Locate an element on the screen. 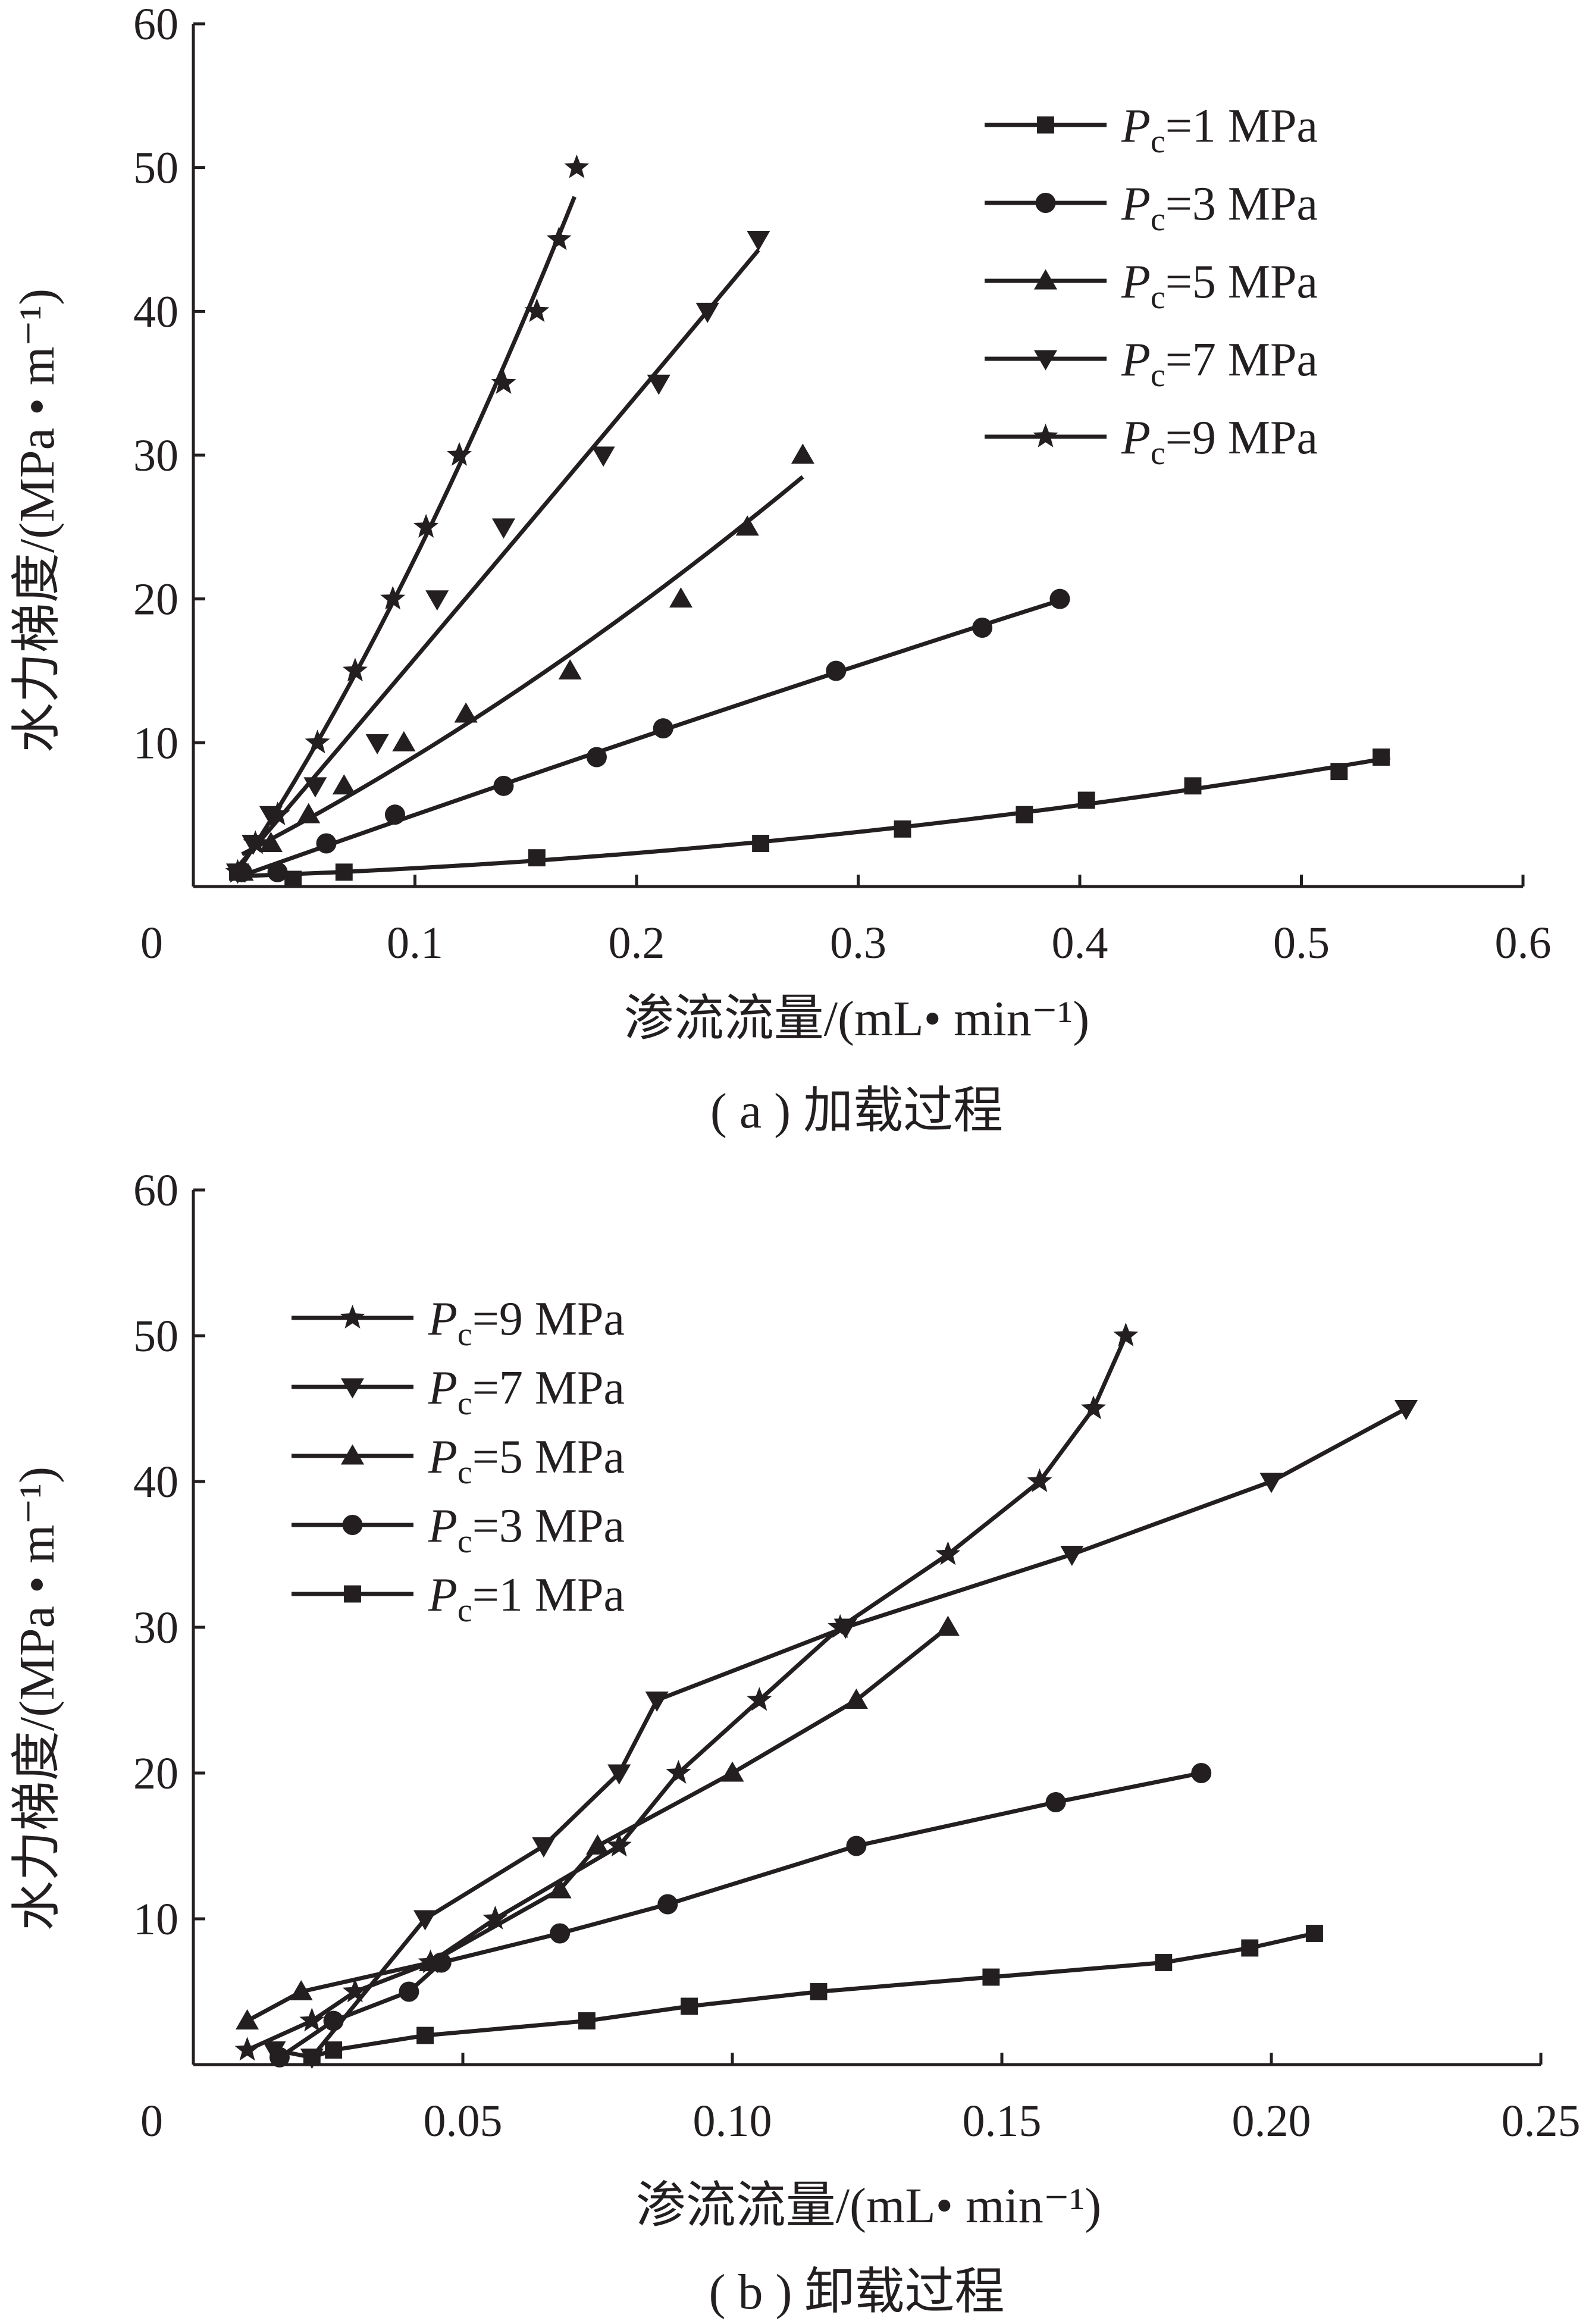 This screenshot has height=2324, width=1595. panel-b-series-1-mpa is located at coordinates (813, 1995).